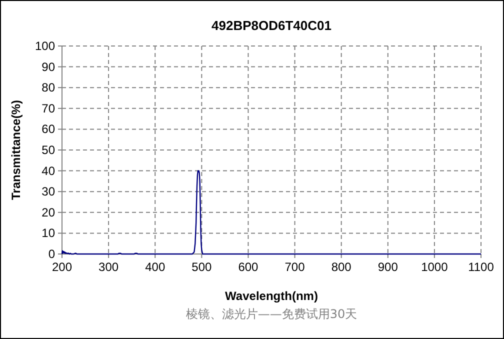 The image size is (504, 339). Describe the element at coordinates (202, 267) in the screenshot. I see `x-tick-label: 500` at that location.